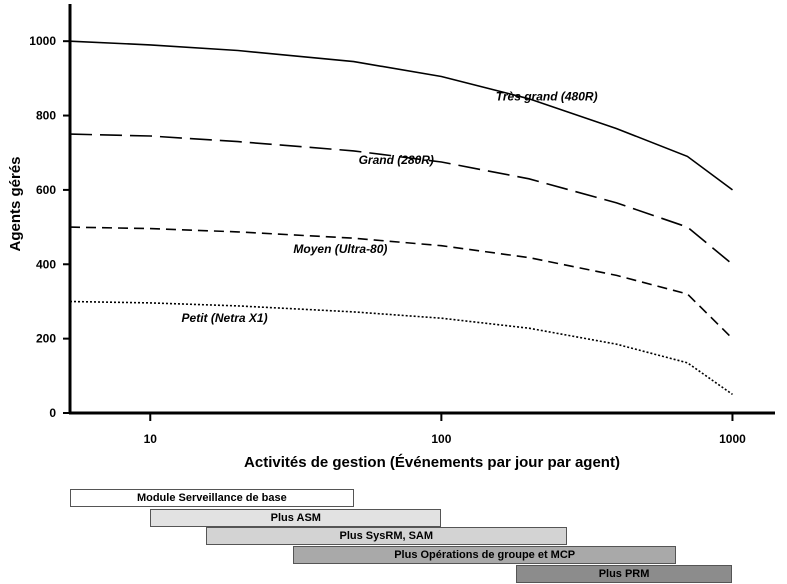 The height and width of the screenshot is (584, 787). Describe the element at coordinates (49, 227) in the screenshot. I see `y-ticks: 0 200 400 600 800 1000` at that location.